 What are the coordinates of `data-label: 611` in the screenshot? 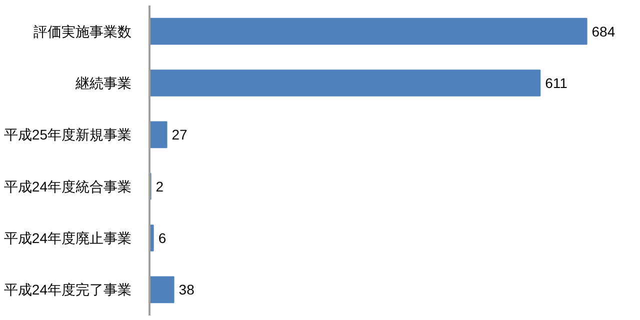 It's located at (556, 83).